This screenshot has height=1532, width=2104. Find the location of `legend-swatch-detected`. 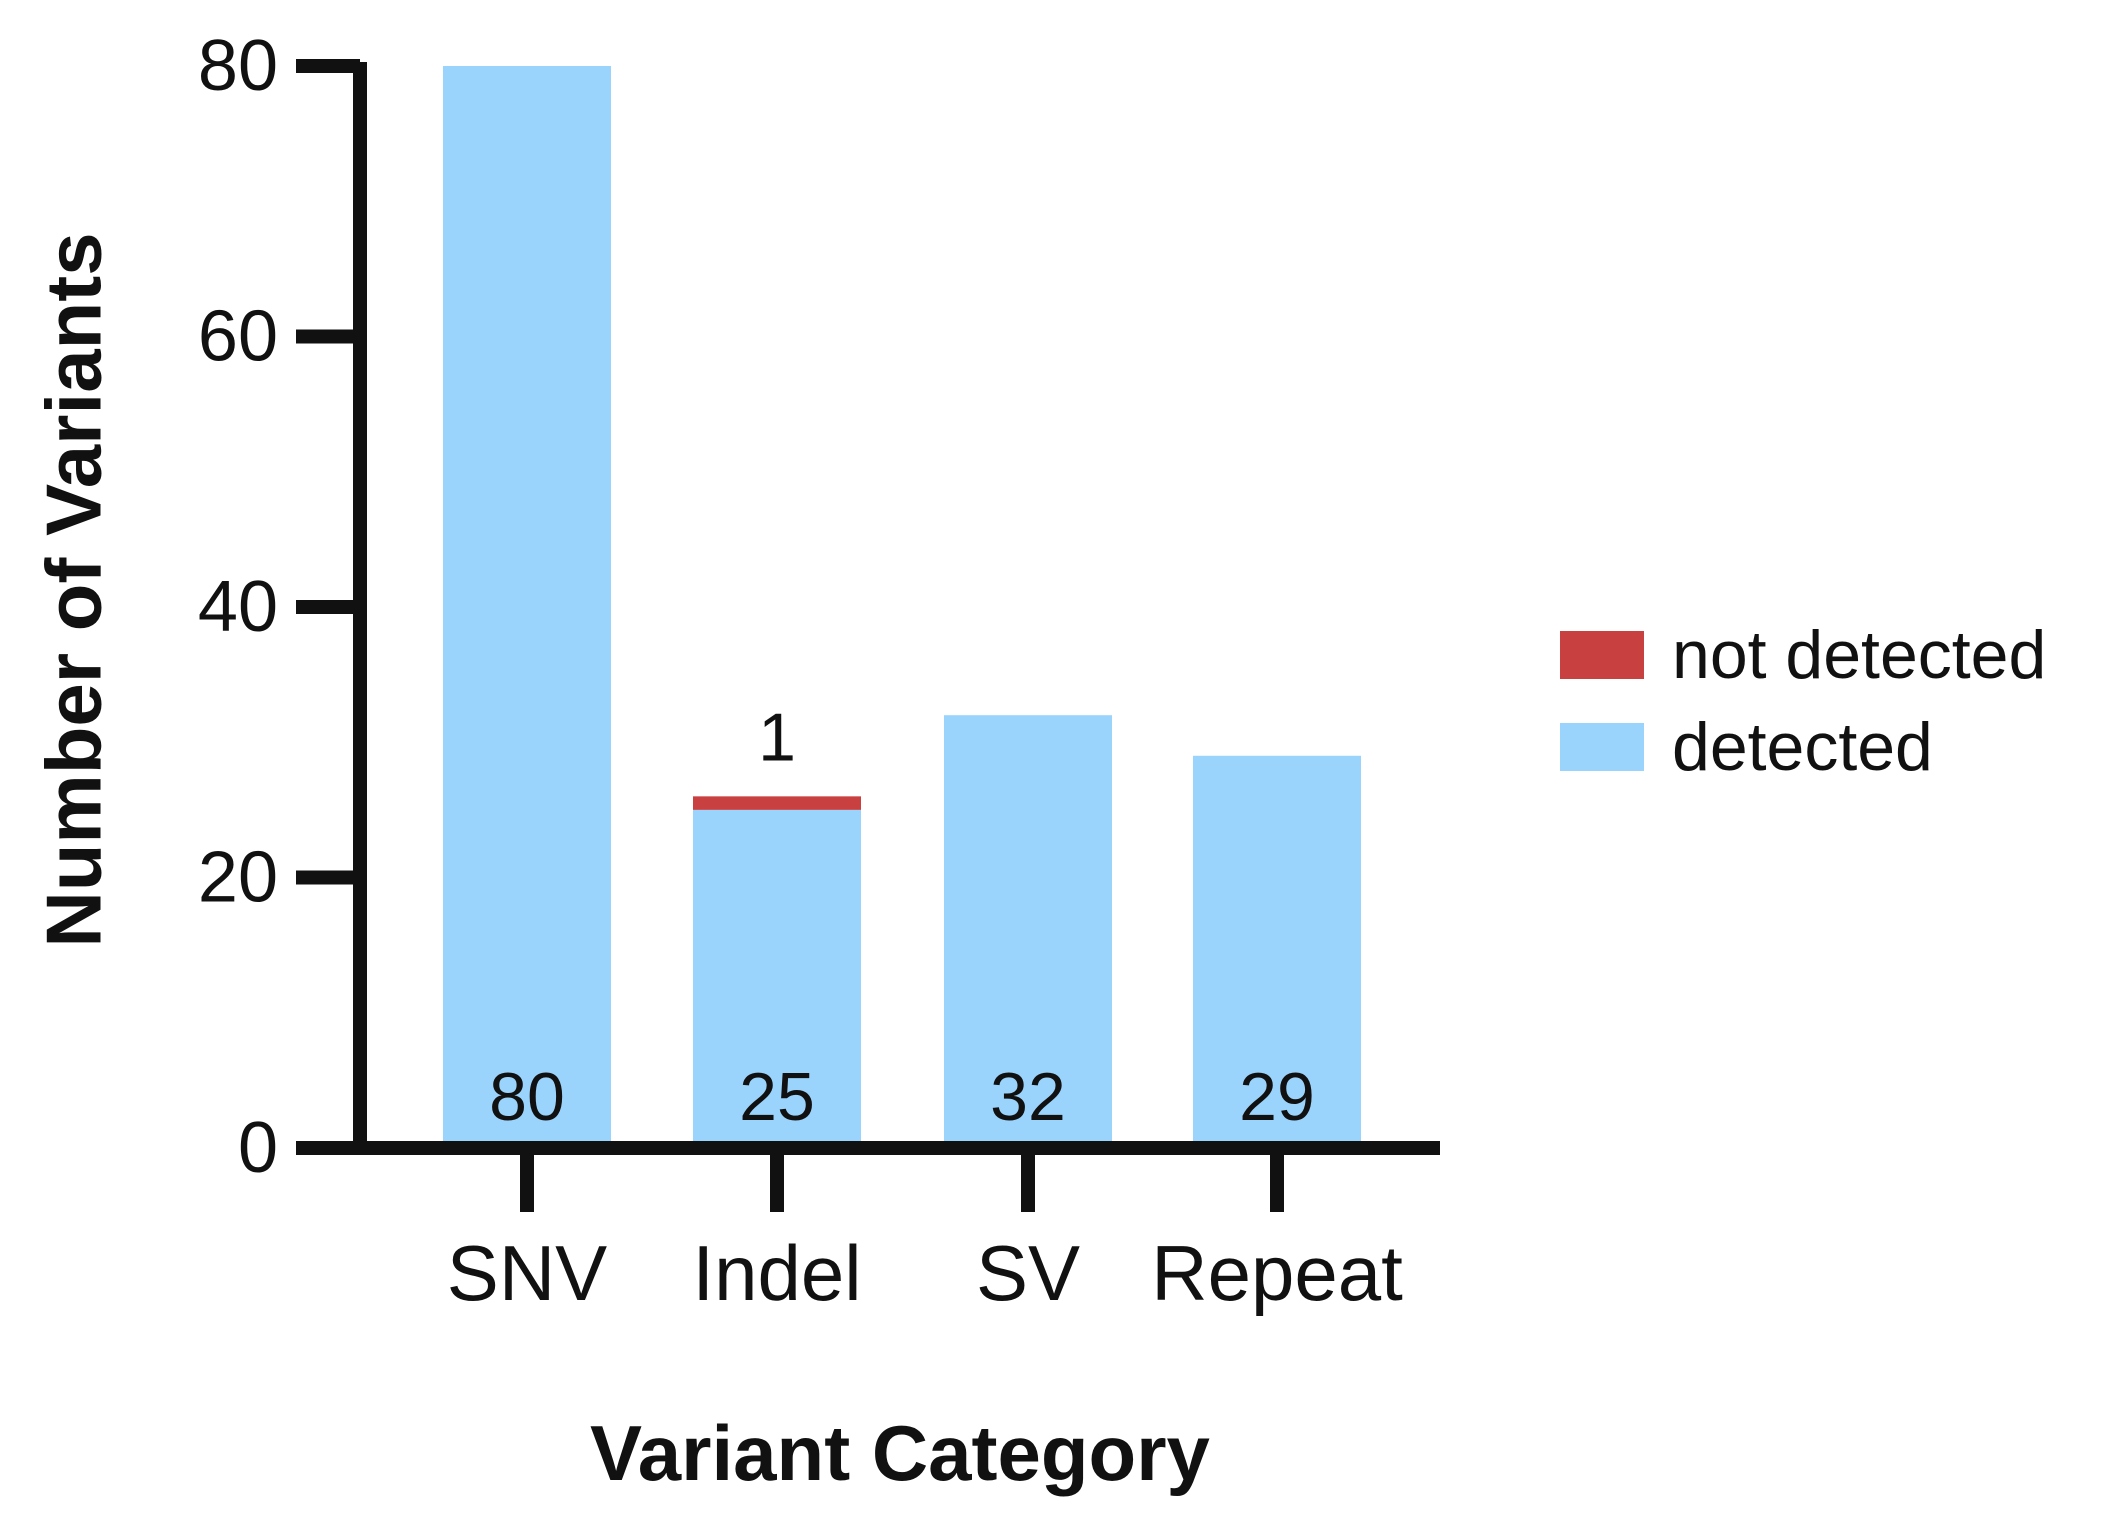

legend-swatch-detected is located at coordinates (1602, 747).